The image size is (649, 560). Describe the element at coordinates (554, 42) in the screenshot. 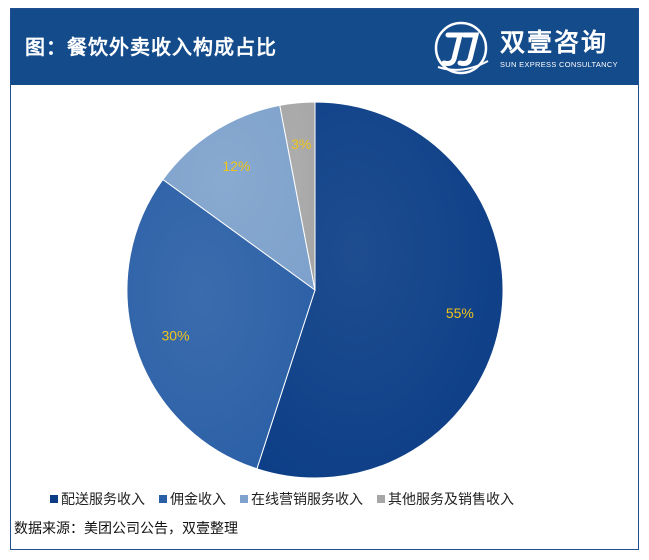

I see `brand-name: 双壹咨询` at that location.